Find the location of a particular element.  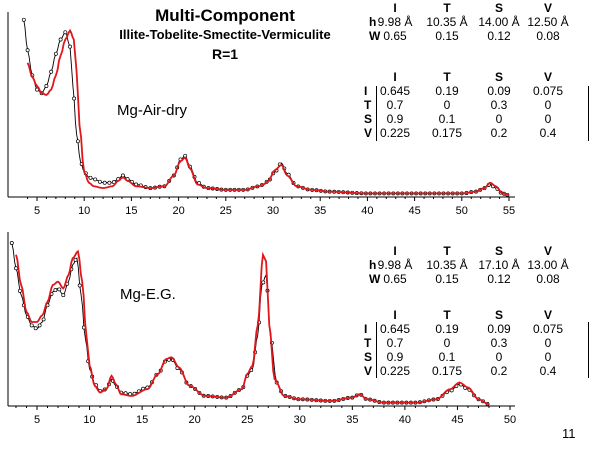

upper-sample-label: Mg-Air-dry is located at coordinates (152, 110).